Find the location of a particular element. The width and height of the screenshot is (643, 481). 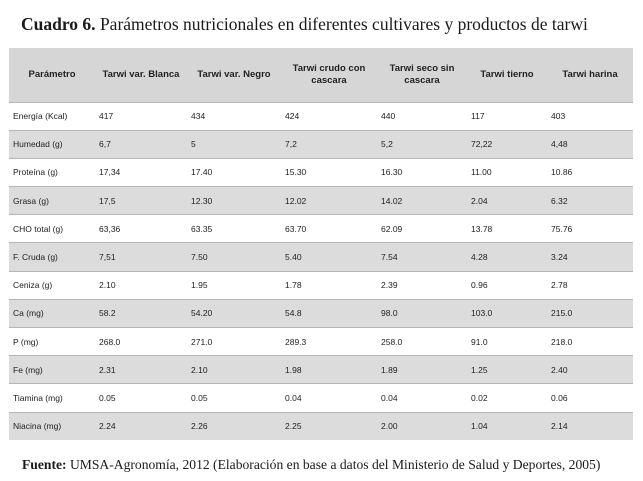

value-cell: 14.02 is located at coordinates (392, 200).